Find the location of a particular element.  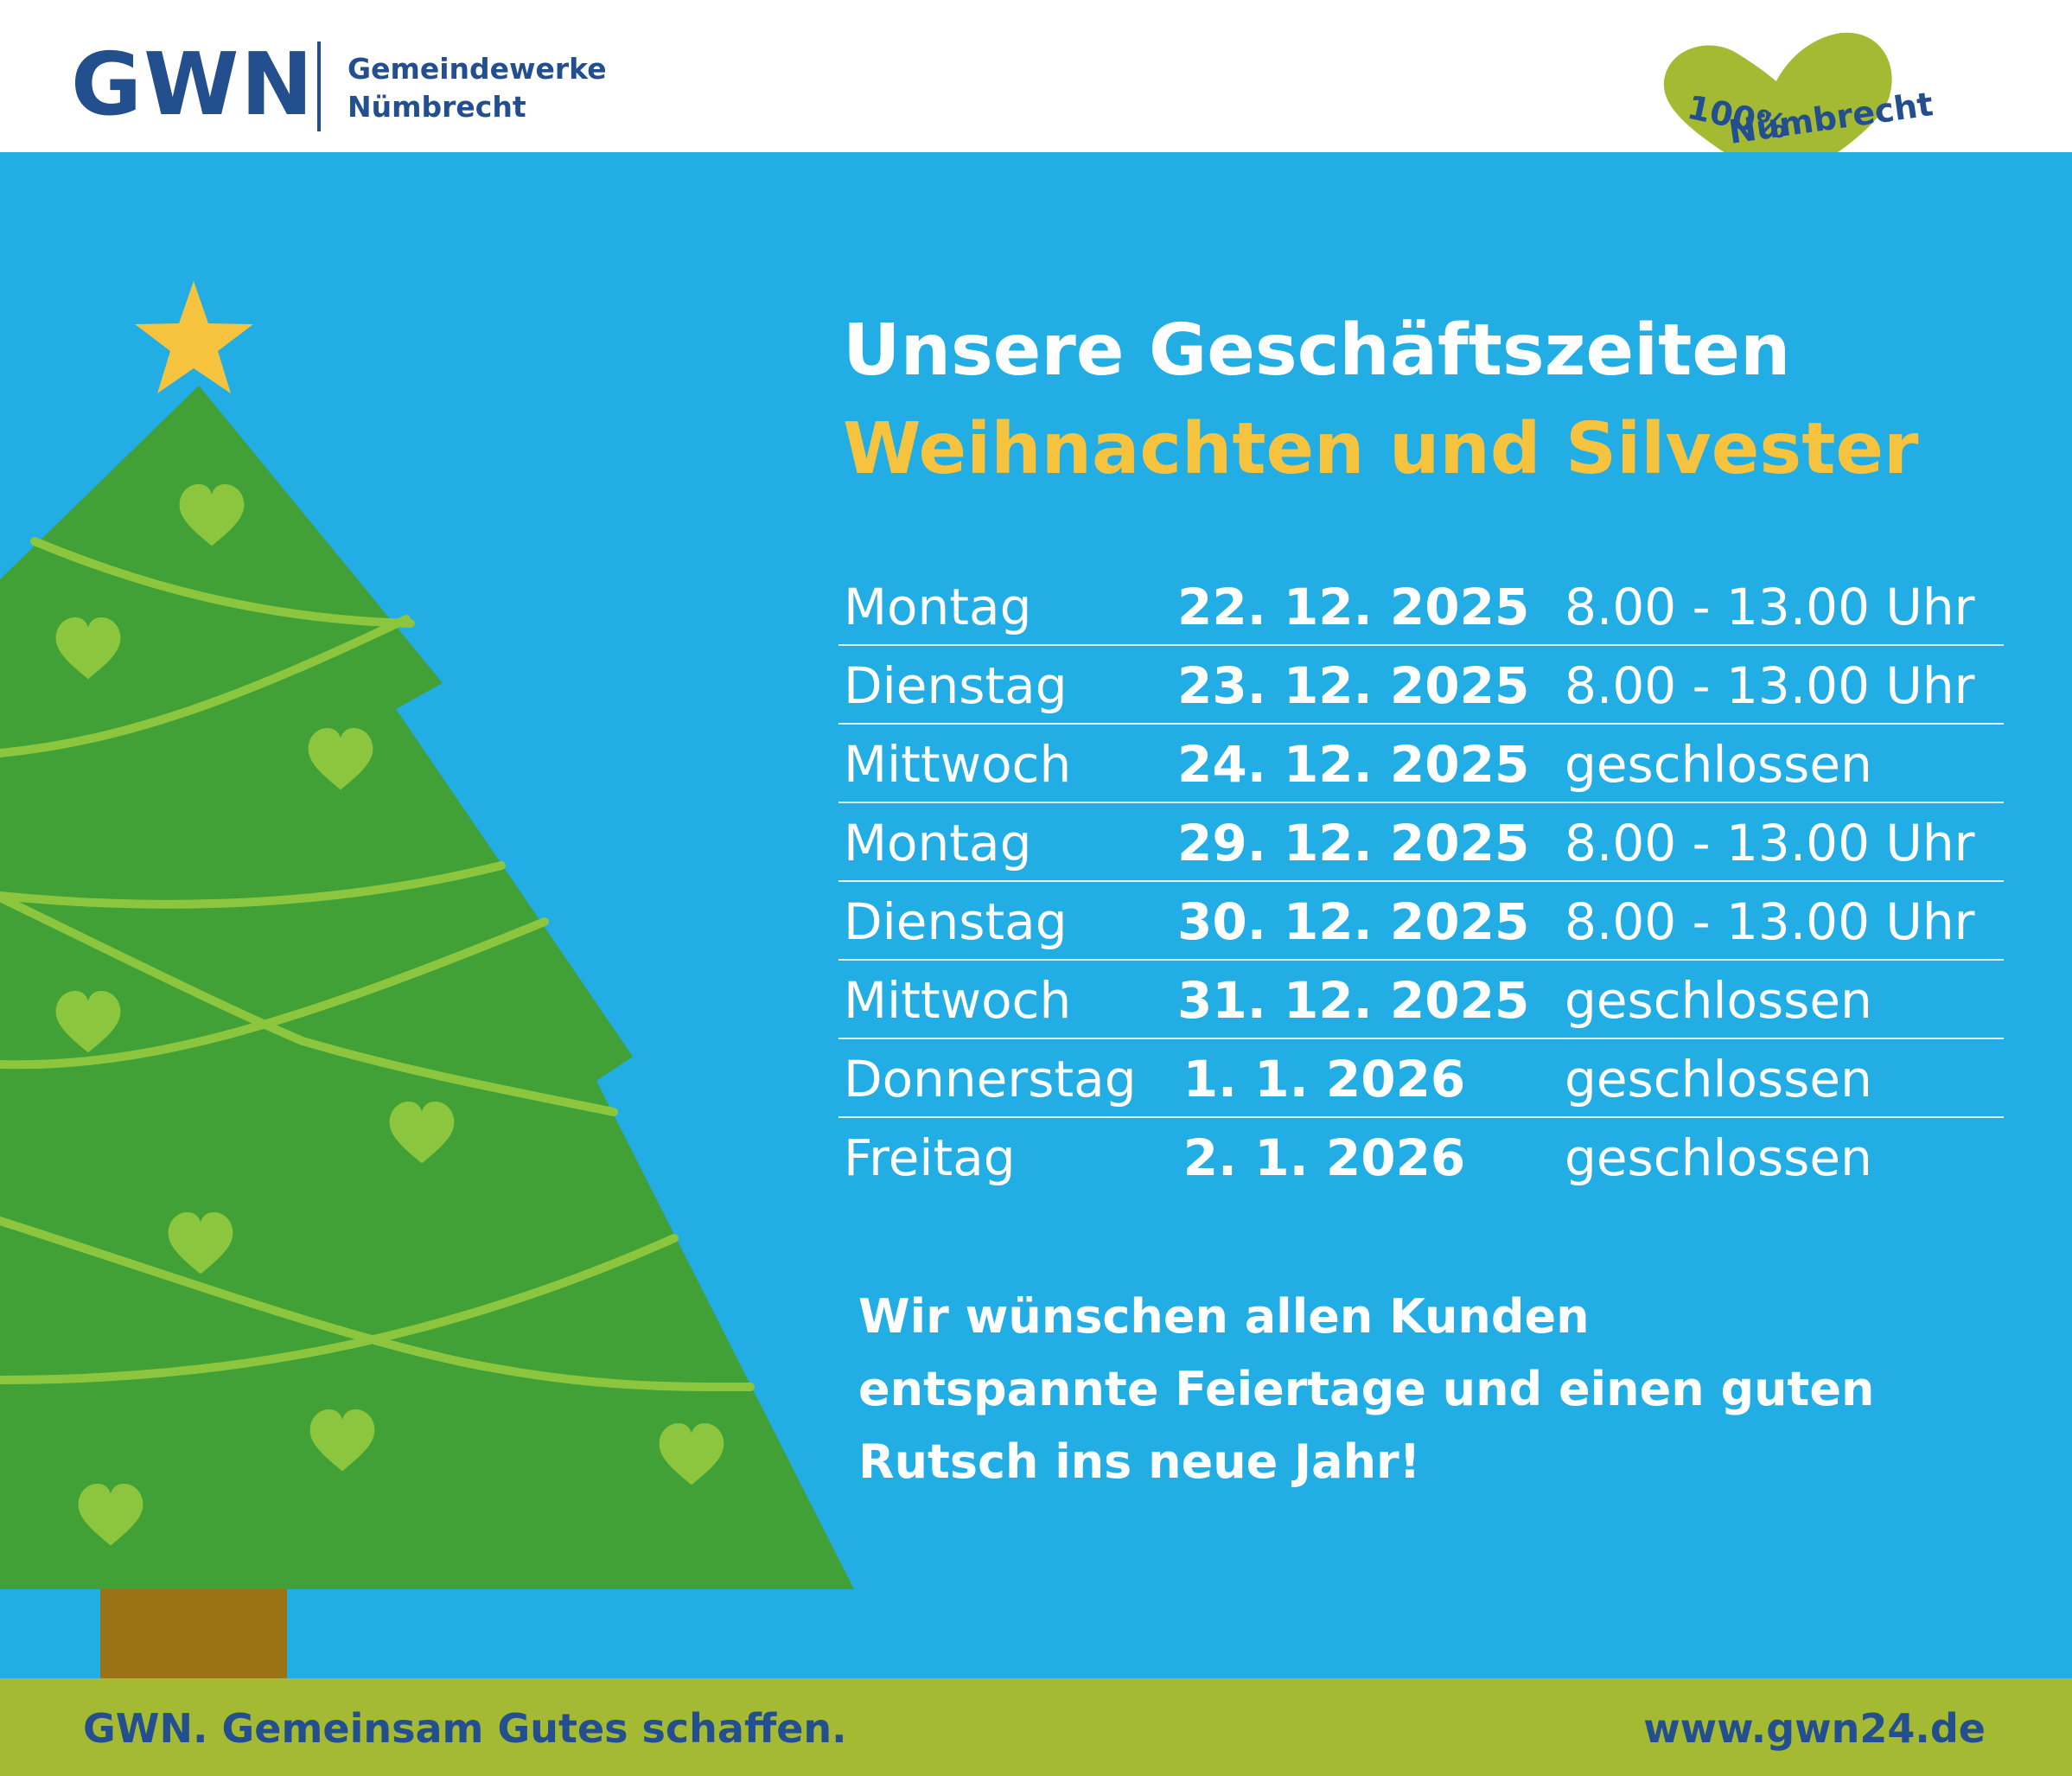

schedule-date: 23. 12. 2025 is located at coordinates (1354, 685).